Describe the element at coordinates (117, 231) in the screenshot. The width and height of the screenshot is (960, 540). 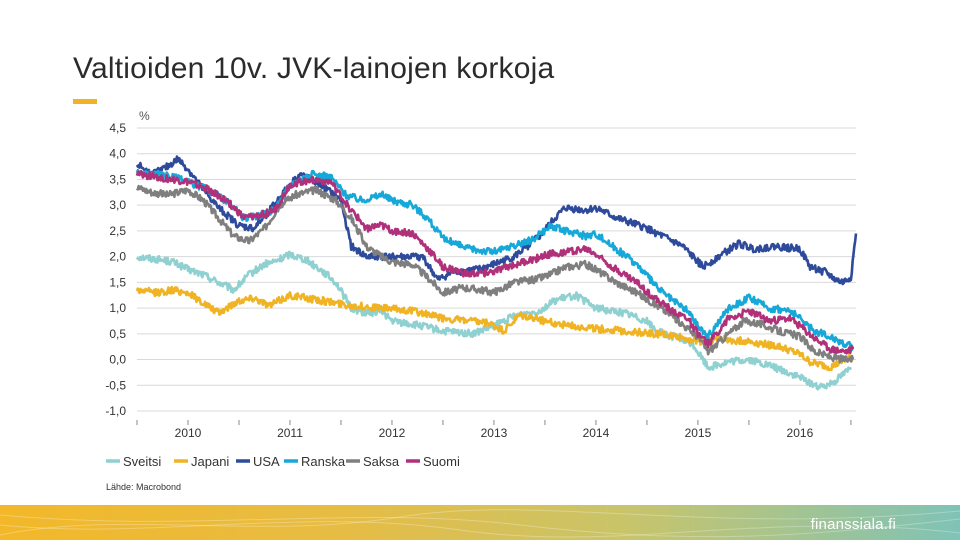
I see `y-tick-label: 2,5` at that location.